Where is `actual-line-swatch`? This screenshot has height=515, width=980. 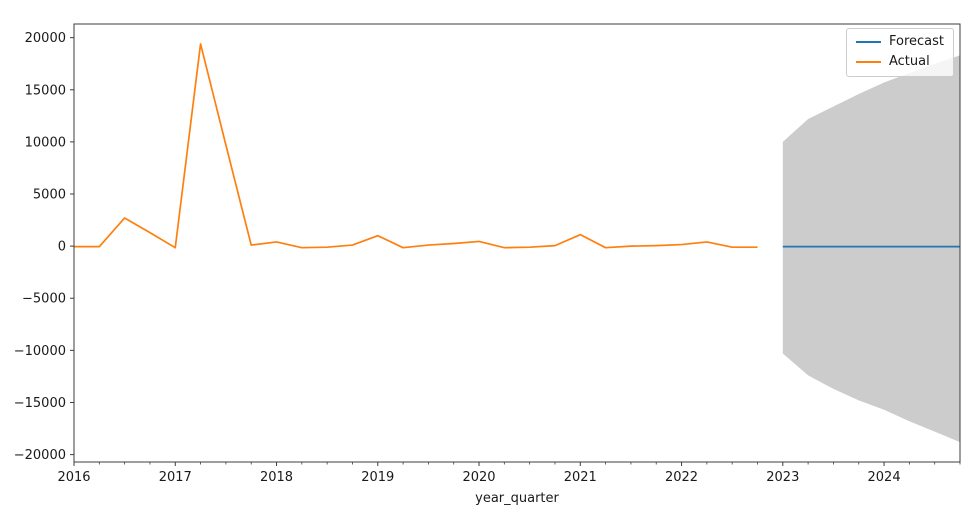
actual-line-swatch is located at coordinates (868, 62).